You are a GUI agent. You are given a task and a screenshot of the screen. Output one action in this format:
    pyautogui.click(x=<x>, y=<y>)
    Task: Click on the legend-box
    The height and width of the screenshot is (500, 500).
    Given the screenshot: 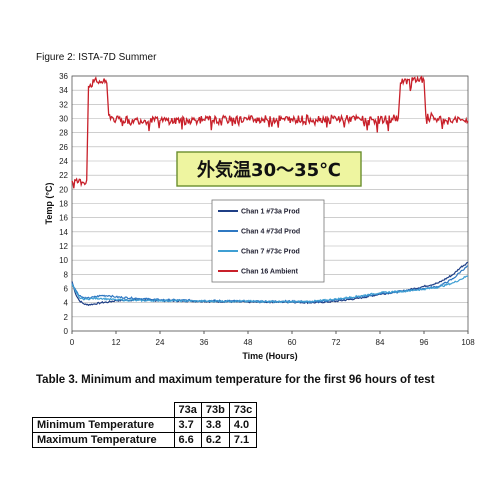 What is the action you would take?
    pyautogui.click(x=268, y=241)
    